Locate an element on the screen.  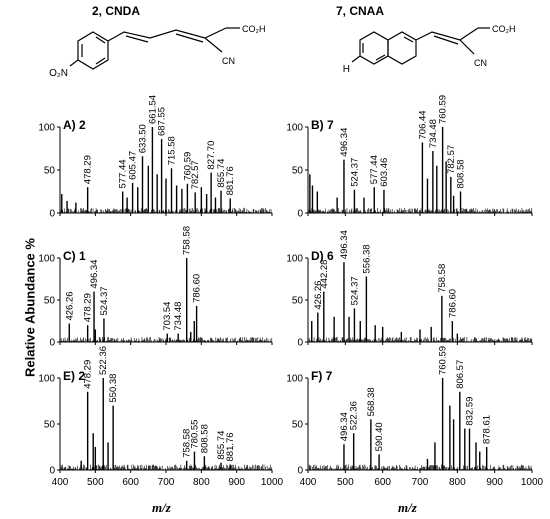
peak-label: 832.59 is located at coordinates (470, 411).